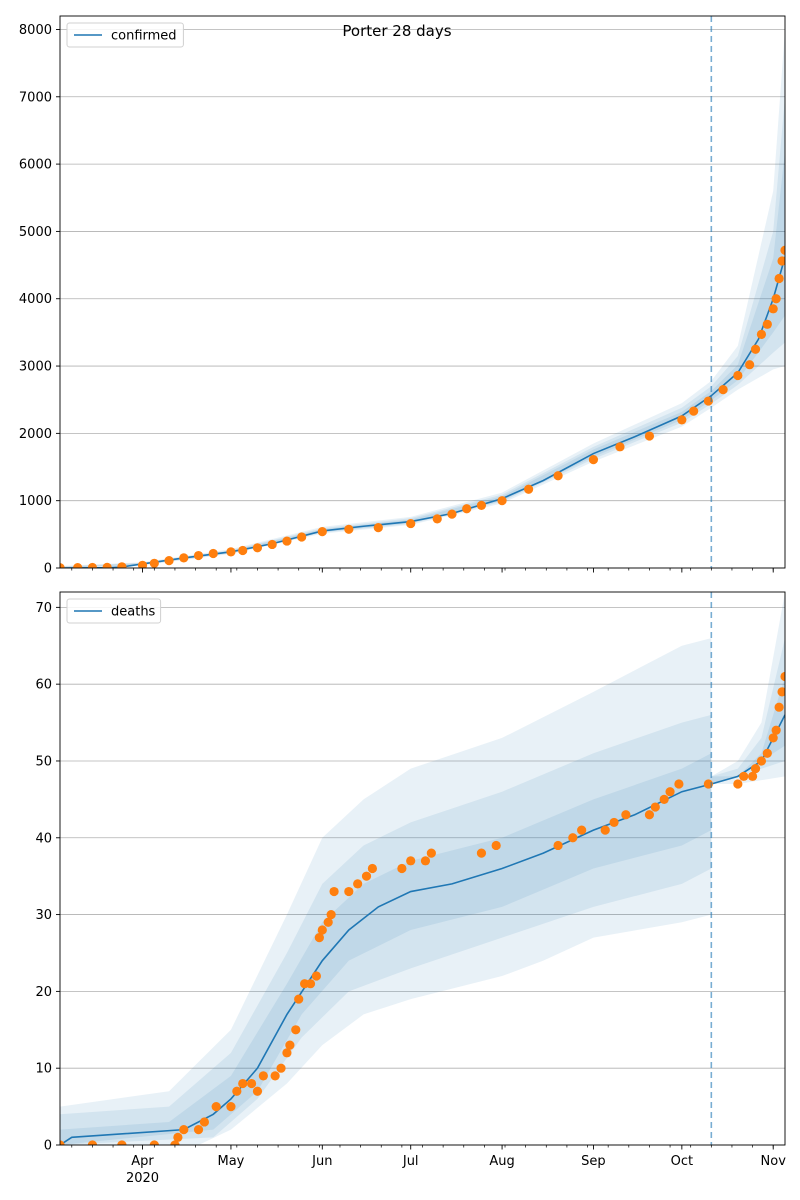 The width and height of the screenshot is (800, 1200). What do you see at coordinates (43, 685) in the screenshot?
I see `y-tick-label: 60` at bounding box center [43, 685].